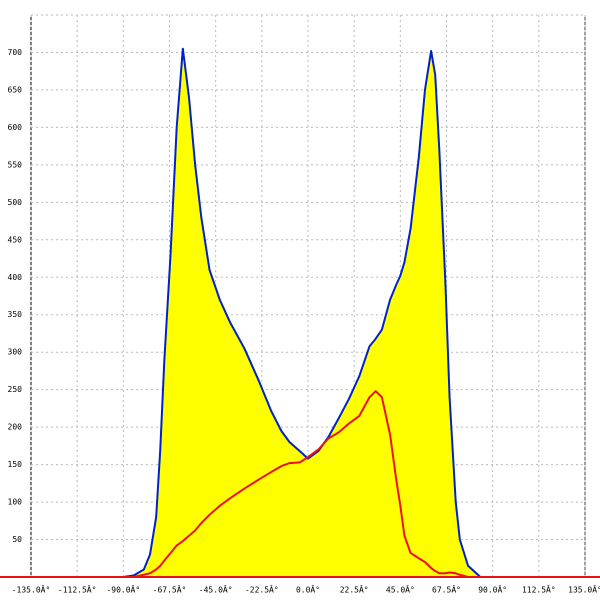 The height and width of the screenshot is (600, 600). What do you see at coordinates (15, 89) in the screenshot?
I see `y-tick-label: 650` at bounding box center [15, 89].